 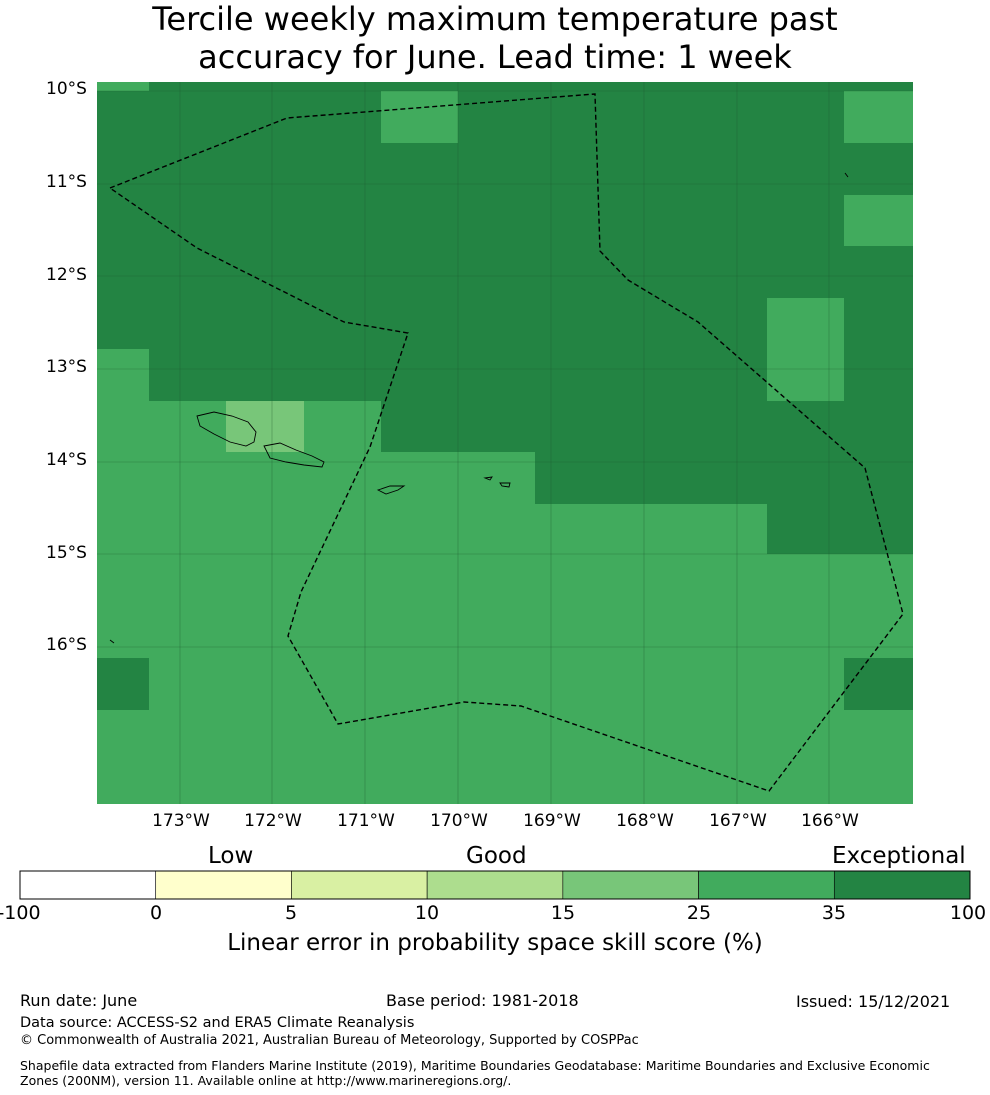 I want to click on colorbar-category-low: Low, so click(x=231, y=856).